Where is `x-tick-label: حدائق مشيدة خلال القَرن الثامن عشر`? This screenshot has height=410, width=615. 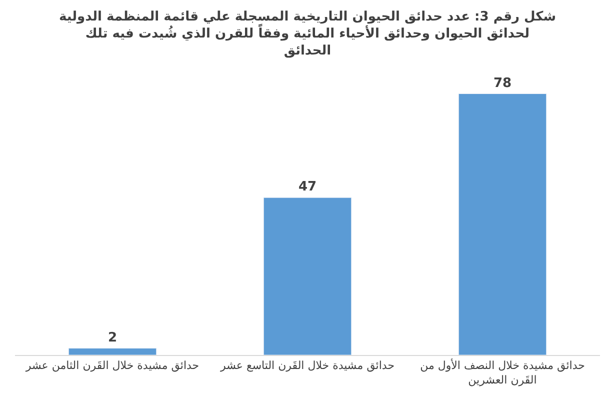 x-tick-label: حدائق مشيدة خلال القَرن الثامن عشر is located at coordinates (112, 365).